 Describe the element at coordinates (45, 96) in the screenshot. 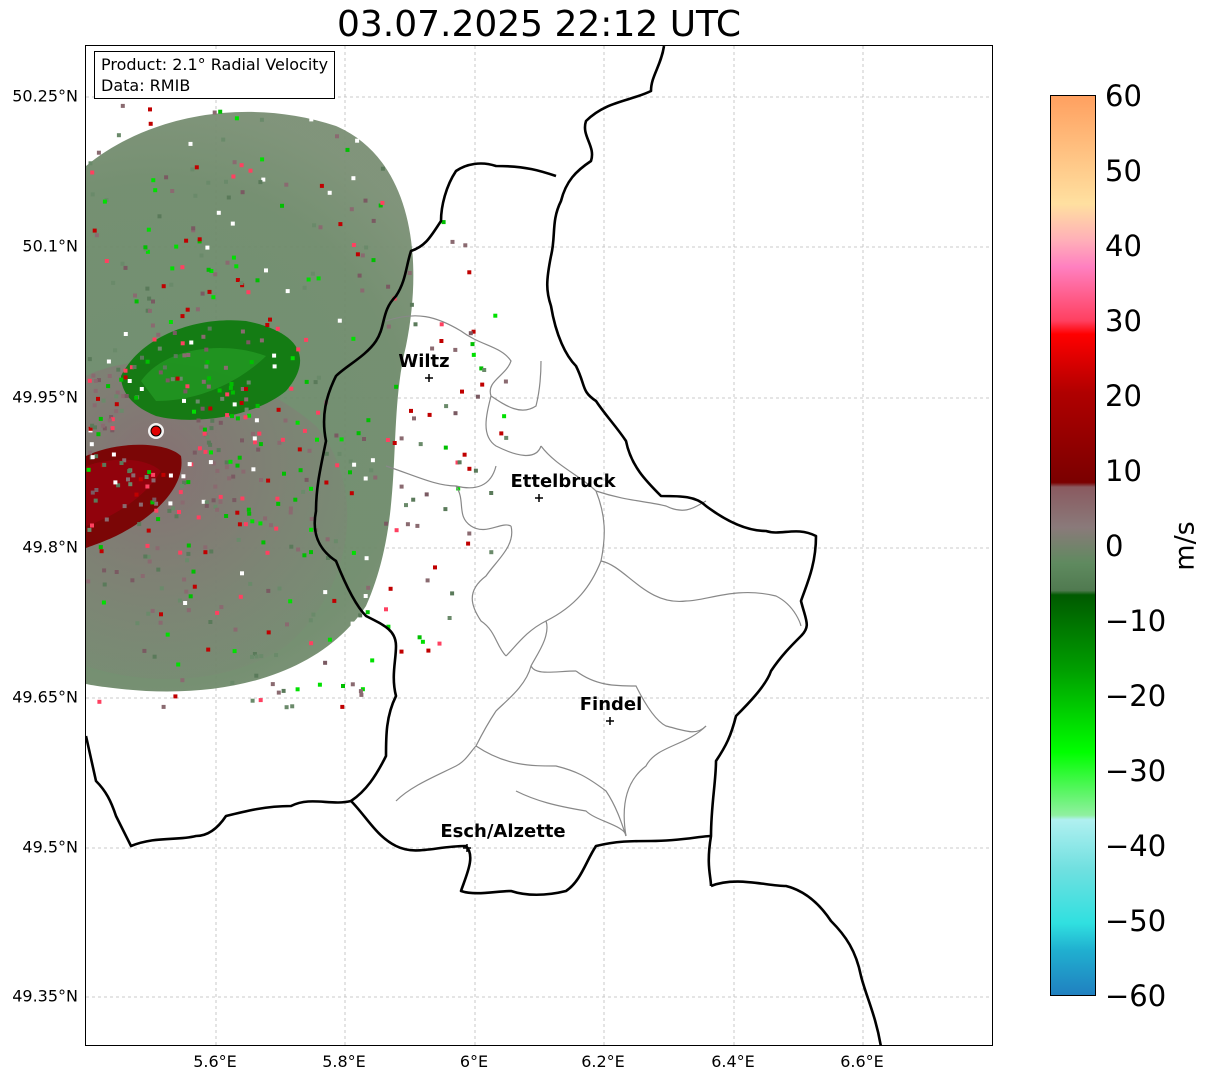

I see `lat-label: 50.25°N` at that location.